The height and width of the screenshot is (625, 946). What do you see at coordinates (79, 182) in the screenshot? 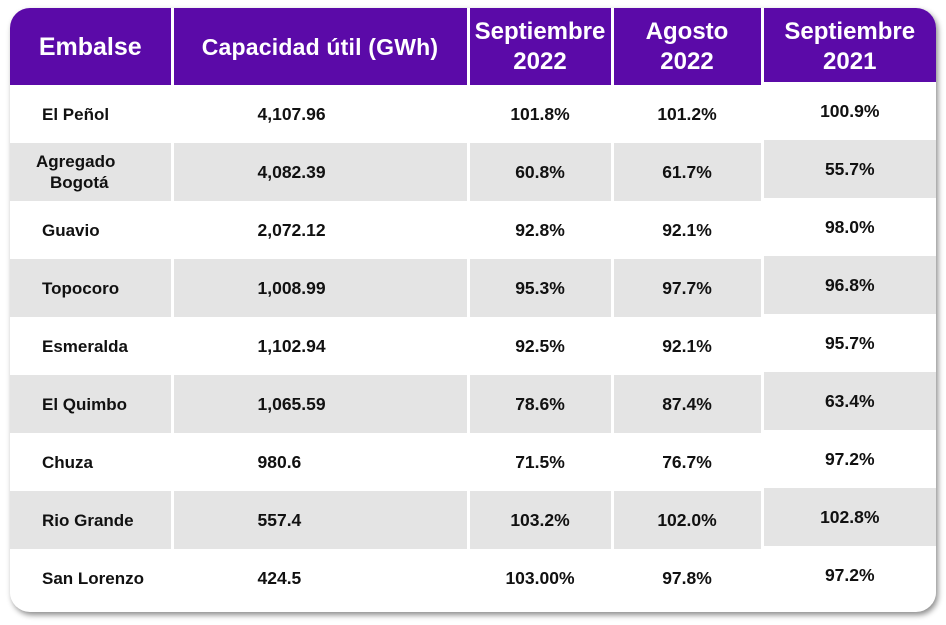
I see `cell-embalse-line2: Bogotá` at bounding box center [79, 182].